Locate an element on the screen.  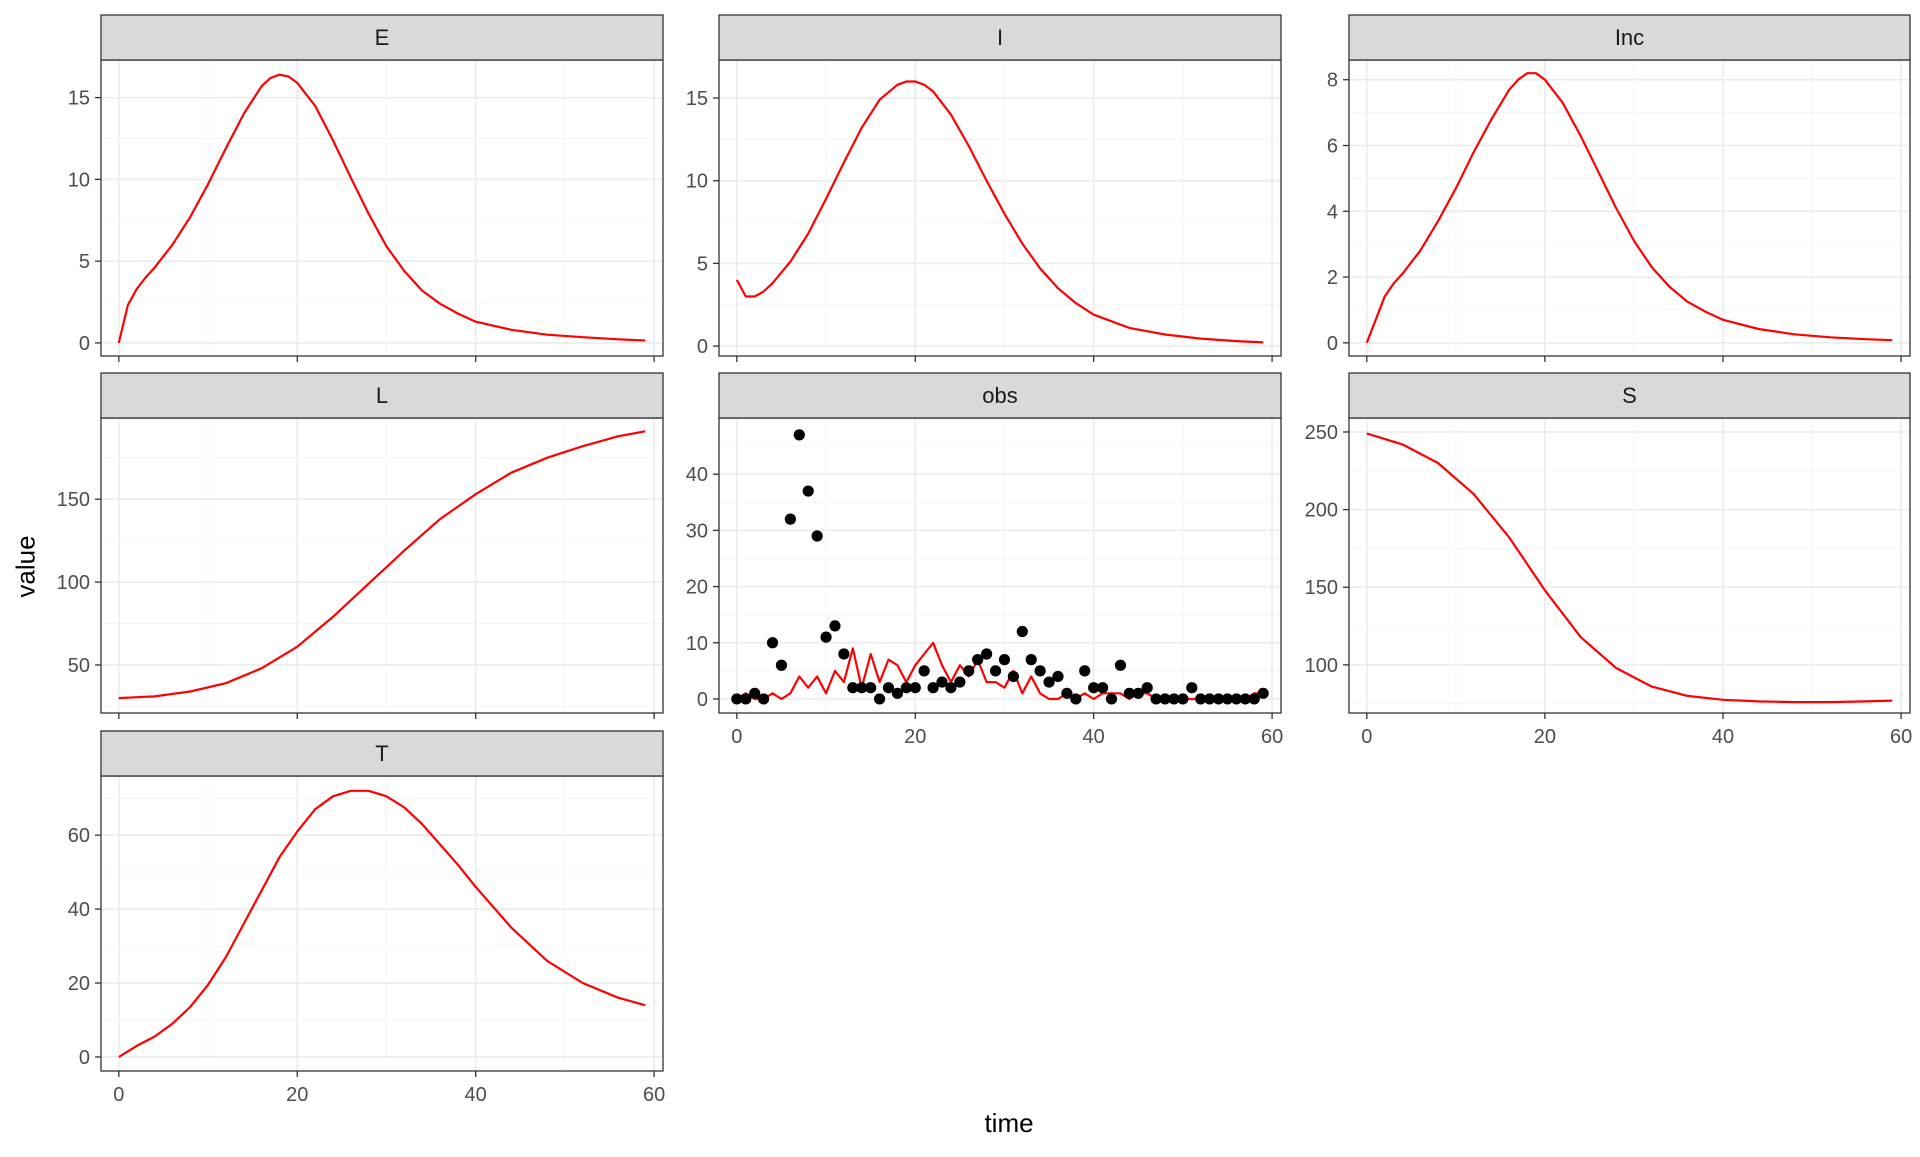
panel-I: I 0 5 10 15 is located at coordinates (984, 188).